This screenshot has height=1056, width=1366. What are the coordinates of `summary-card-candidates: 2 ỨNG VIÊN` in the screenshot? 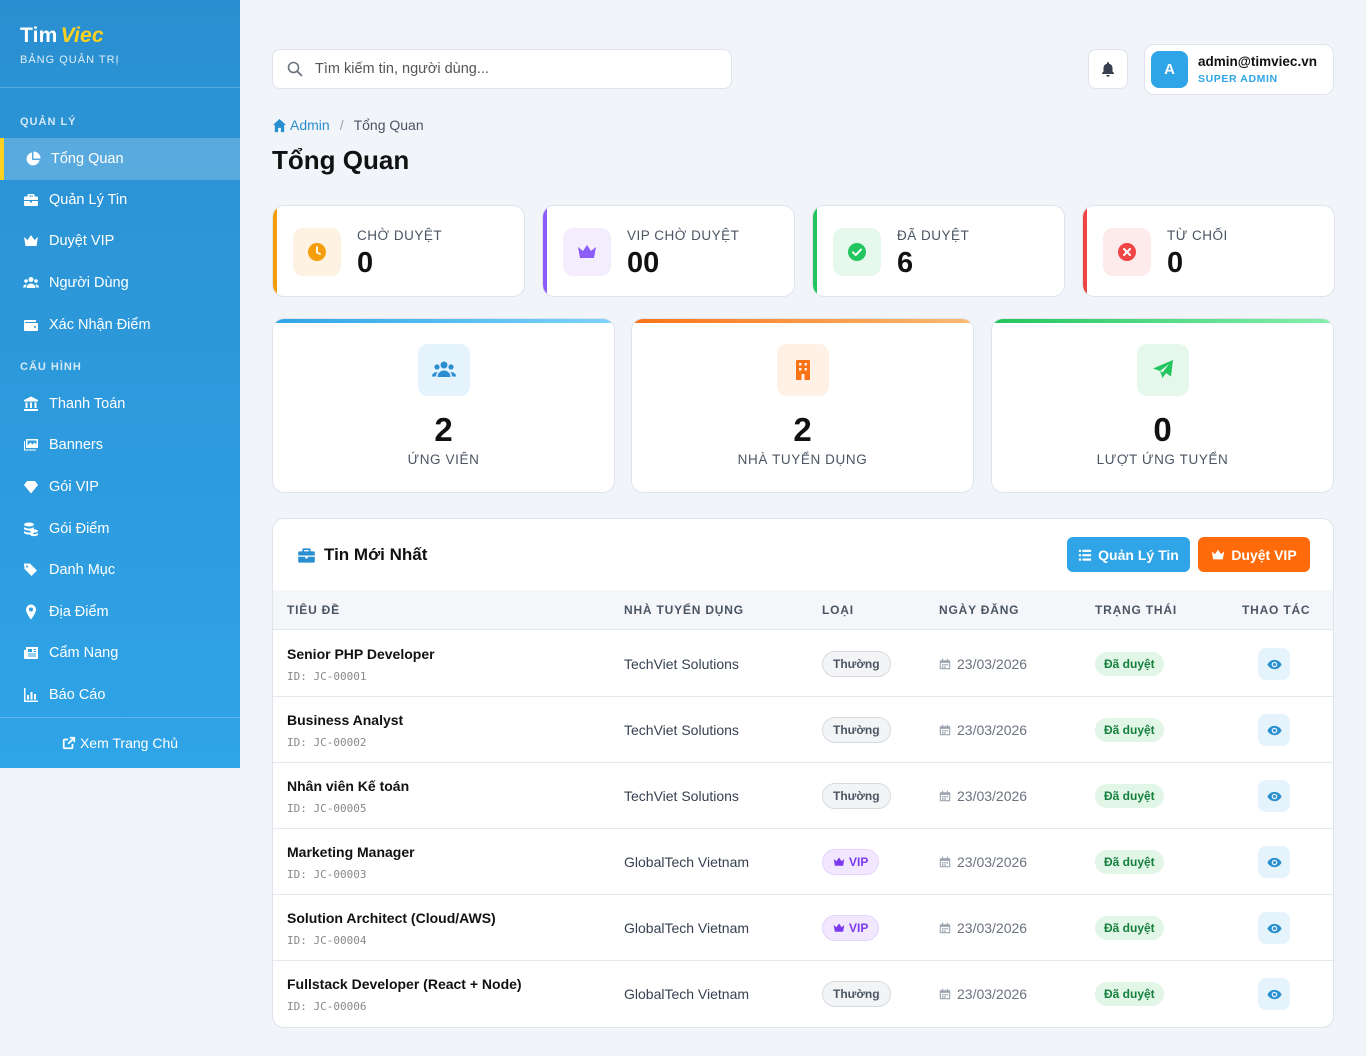 It's located at (443, 405).